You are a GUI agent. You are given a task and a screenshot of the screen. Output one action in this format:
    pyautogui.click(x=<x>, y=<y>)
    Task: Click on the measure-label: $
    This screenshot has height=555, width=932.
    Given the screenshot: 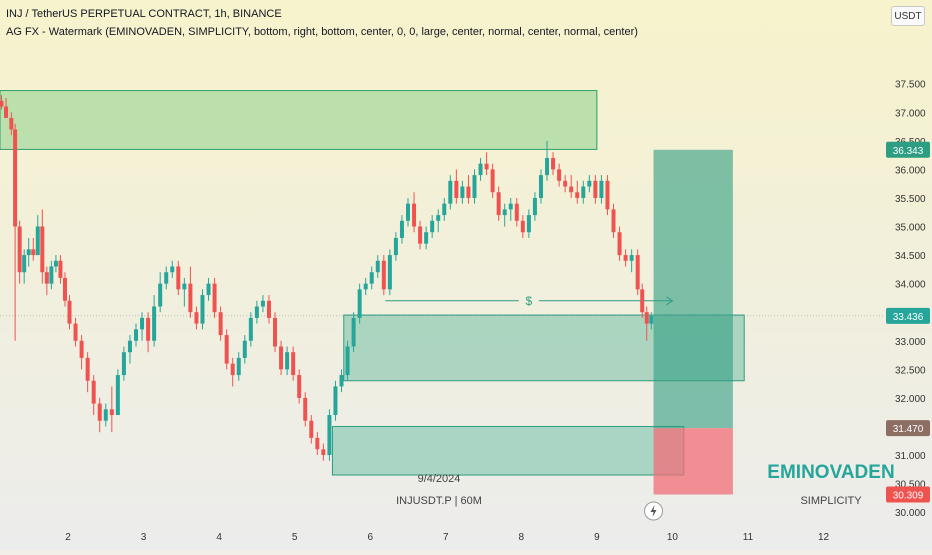 What is the action you would take?
    pyautogui.click(x=529, y=301)
    